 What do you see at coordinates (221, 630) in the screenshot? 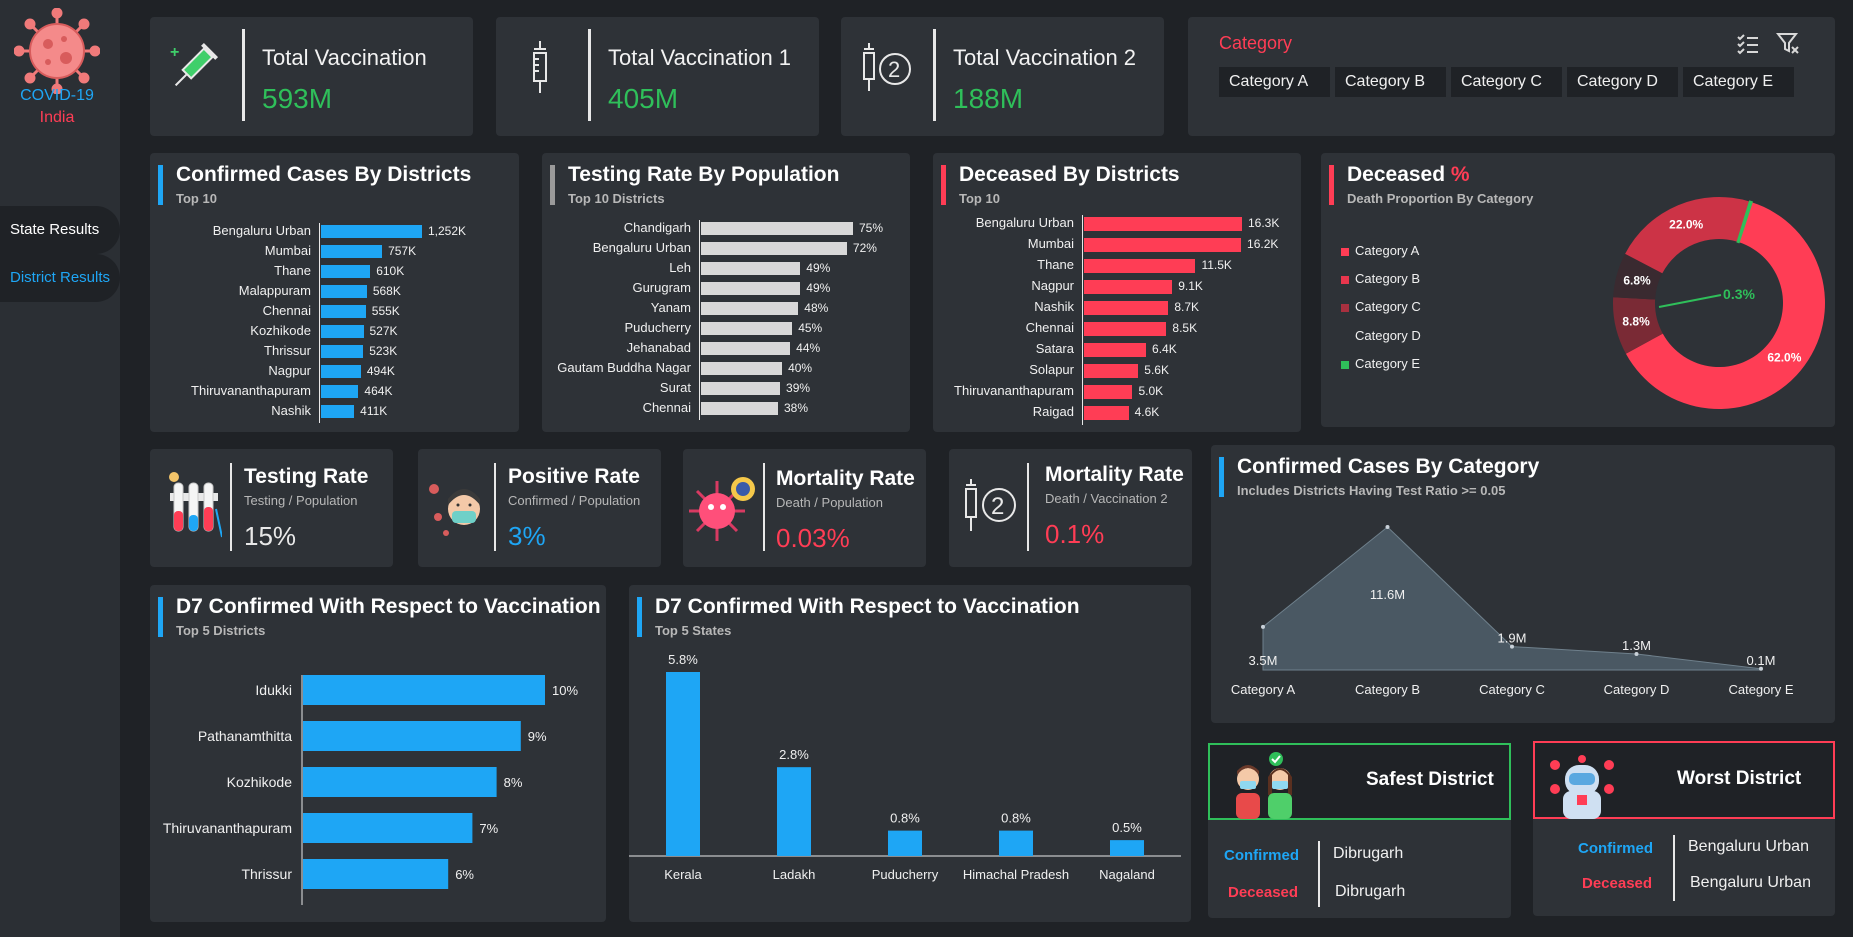
I see `section-subtitle: Top 5 Districts` at bounding box center [221, 630].